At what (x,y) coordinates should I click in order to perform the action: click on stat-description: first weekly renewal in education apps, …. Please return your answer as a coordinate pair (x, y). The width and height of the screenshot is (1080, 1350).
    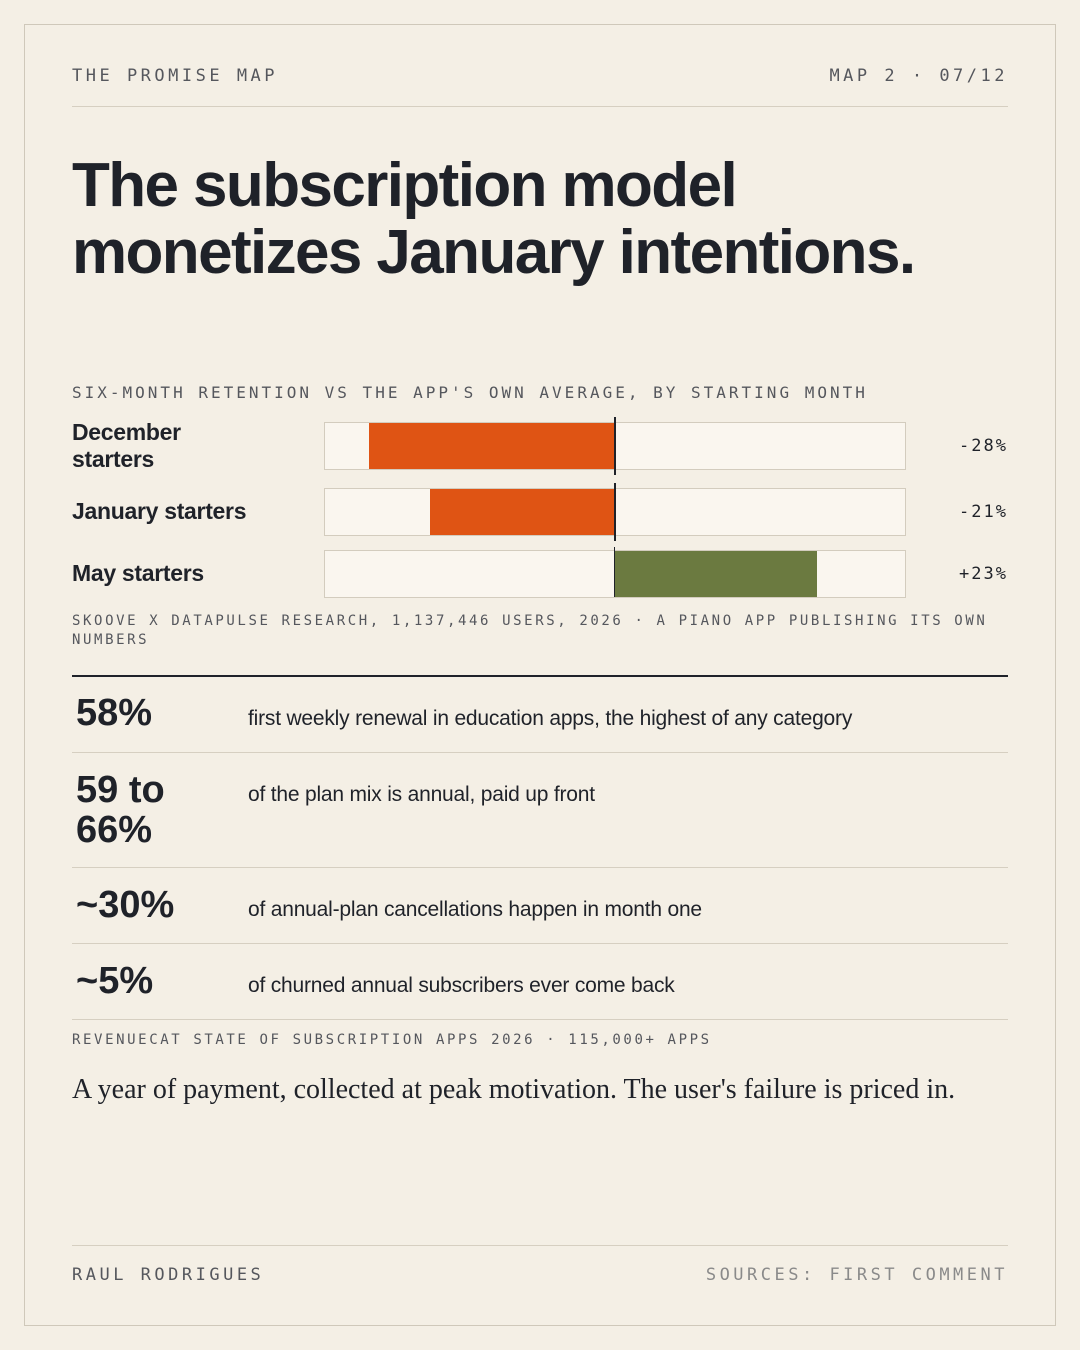
    Looking at the image, I should click on (550, 718).